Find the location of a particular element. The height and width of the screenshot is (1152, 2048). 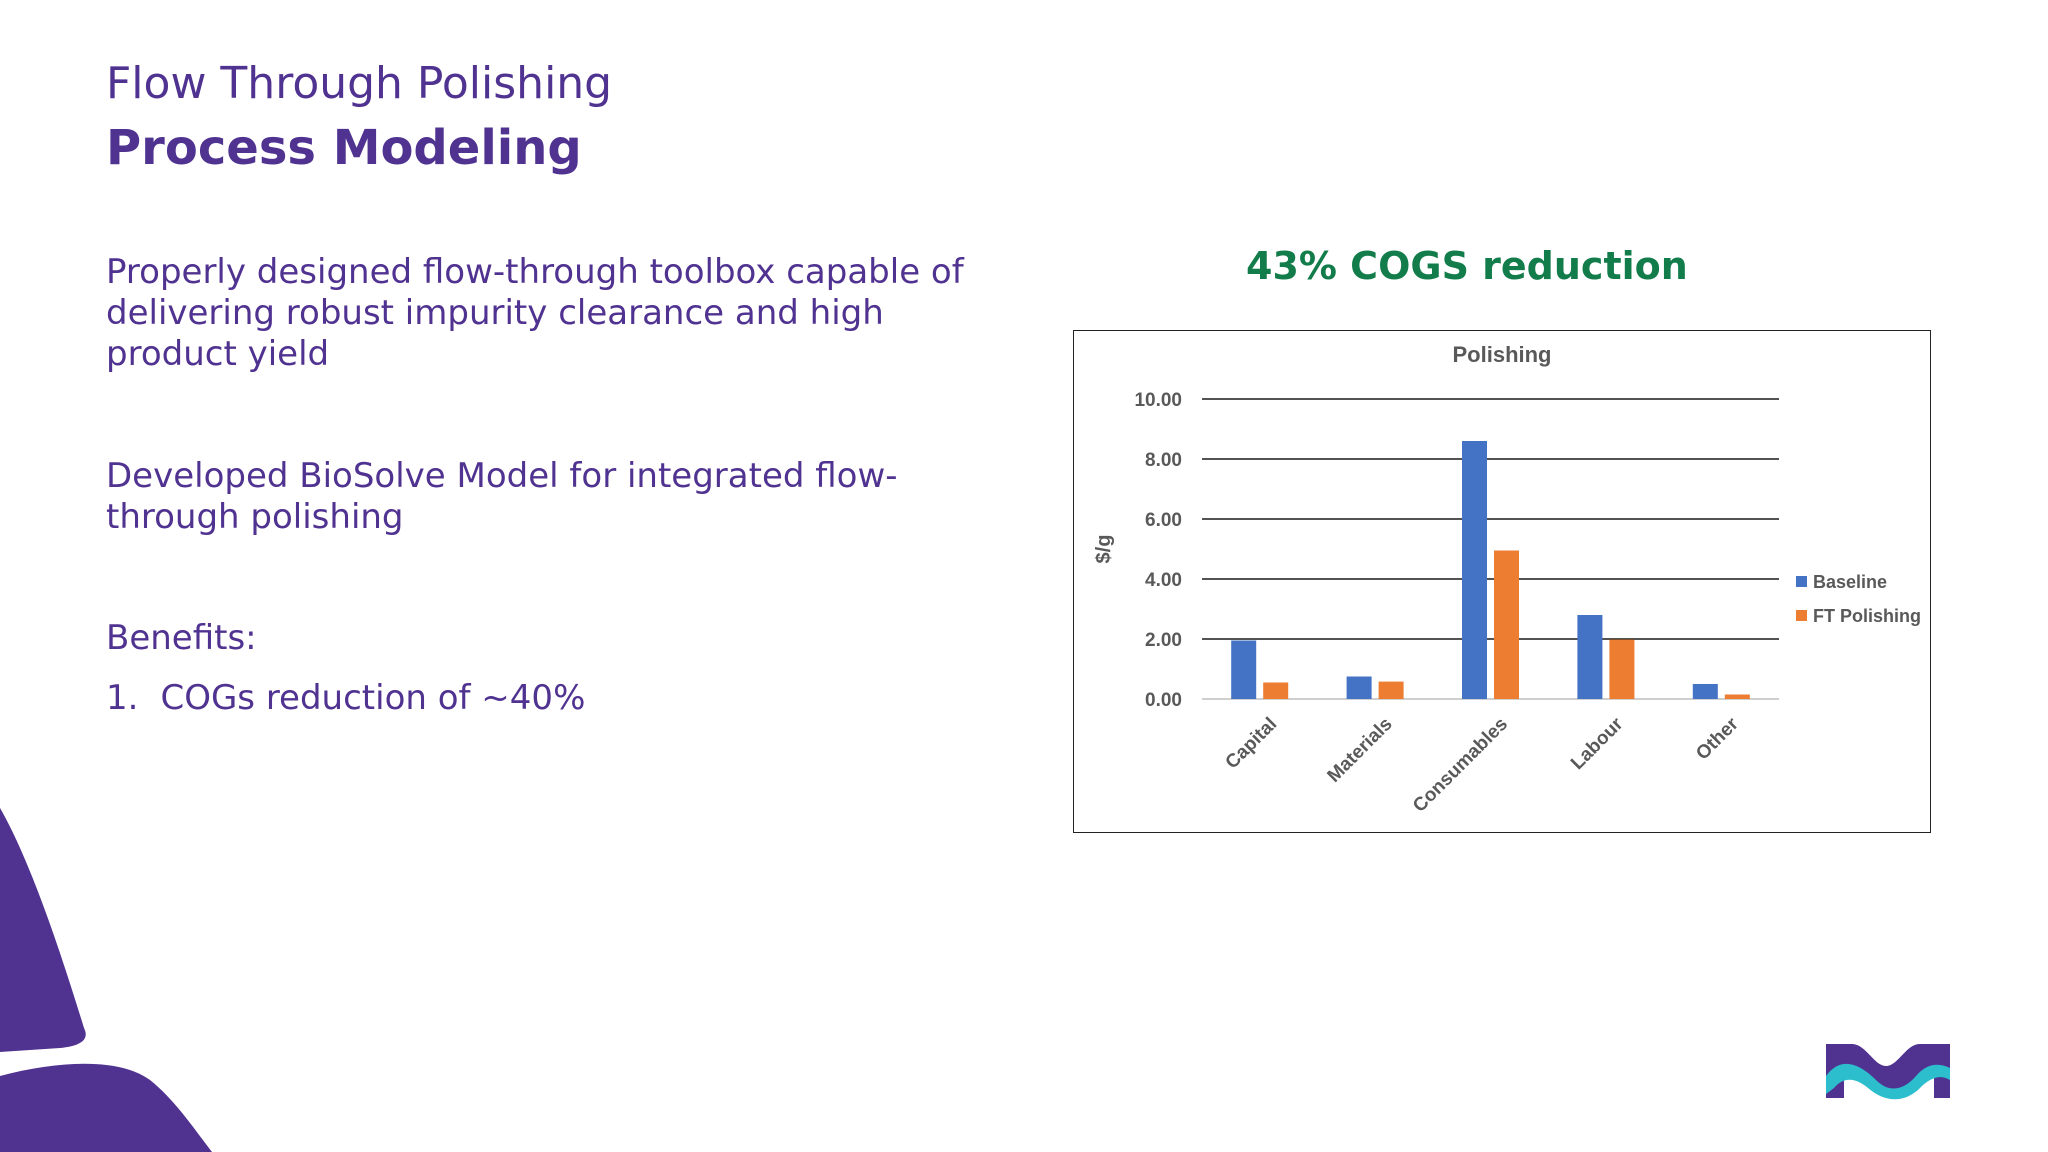

y-tick-label: 2.00 is located at coordinates (1163, 640).